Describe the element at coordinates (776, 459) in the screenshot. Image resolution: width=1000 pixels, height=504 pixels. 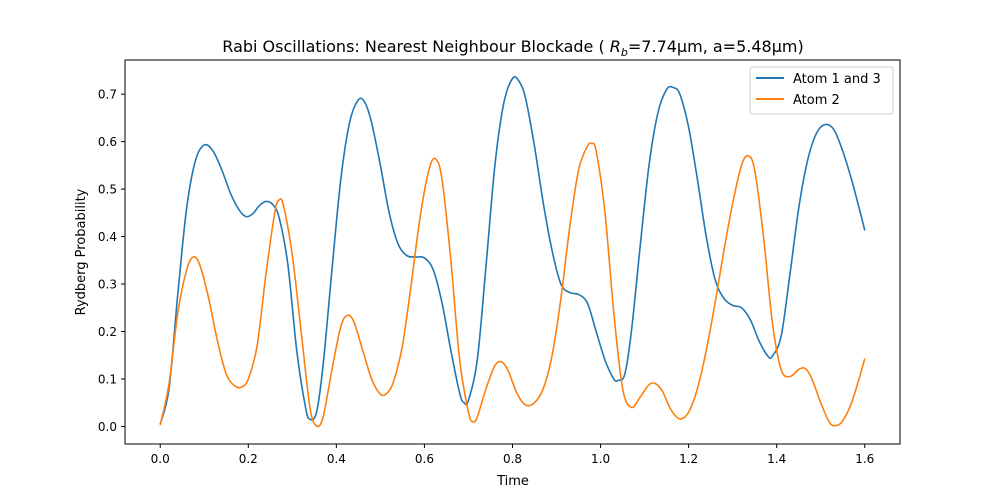
I see `x-tick-label: 1.4` at that location.